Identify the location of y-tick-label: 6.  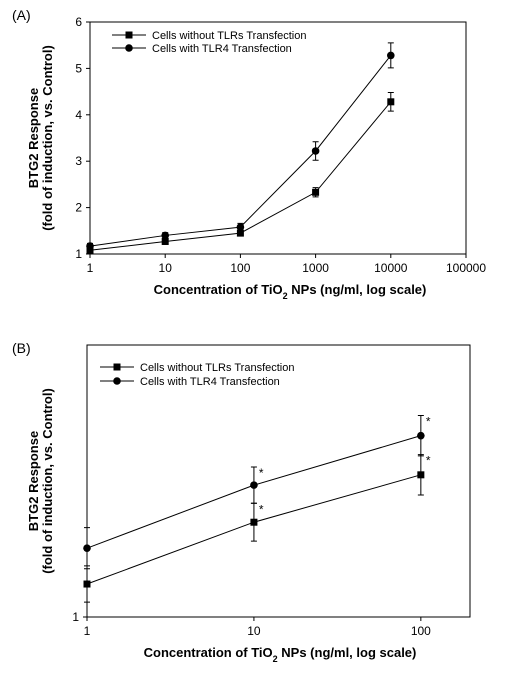
(78, 22).